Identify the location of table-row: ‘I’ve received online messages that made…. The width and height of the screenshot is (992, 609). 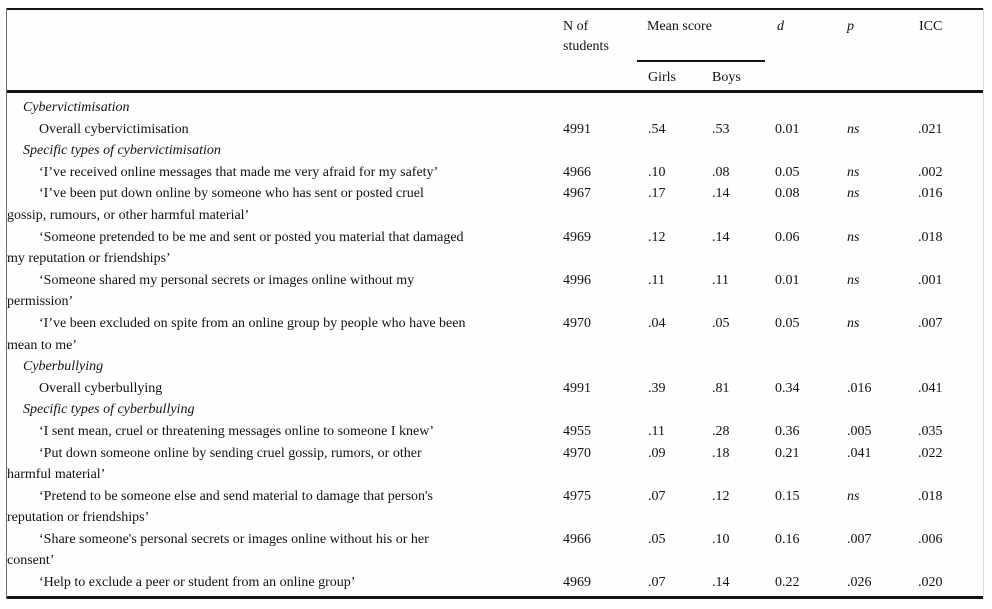
(495, 173).